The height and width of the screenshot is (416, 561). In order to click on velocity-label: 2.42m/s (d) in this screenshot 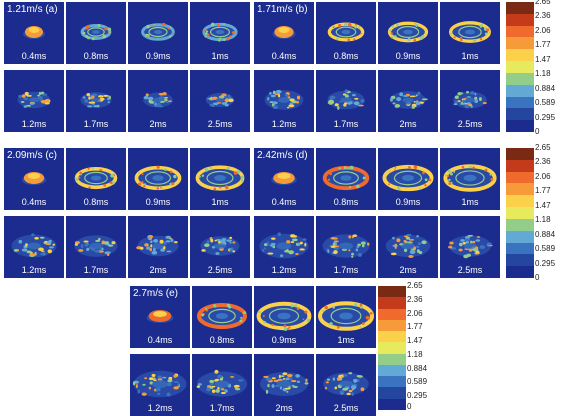, I will do `click(282, 155)`.